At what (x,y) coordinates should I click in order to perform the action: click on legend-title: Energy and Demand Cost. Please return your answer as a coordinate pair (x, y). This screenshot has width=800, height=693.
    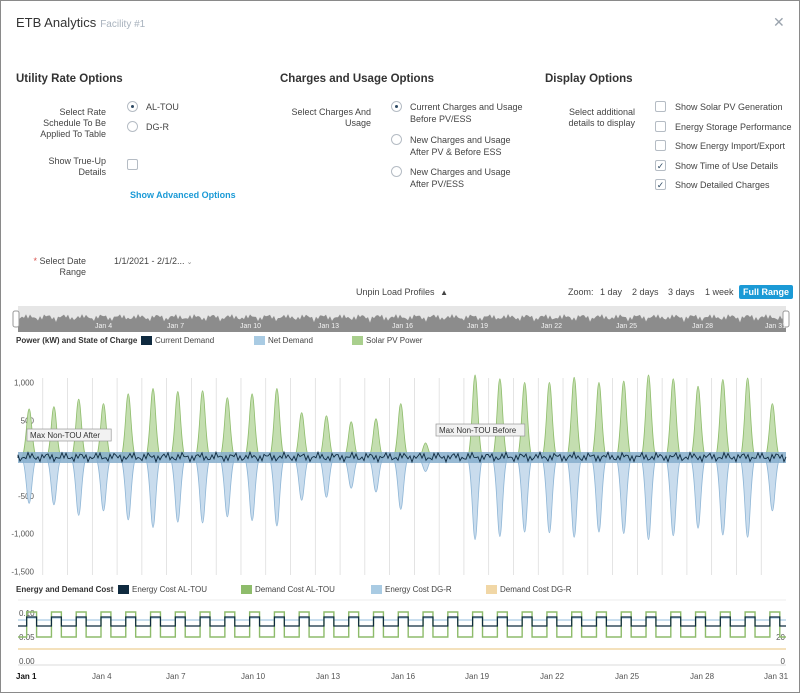
    Looking at the image, I should click on (65, 589).